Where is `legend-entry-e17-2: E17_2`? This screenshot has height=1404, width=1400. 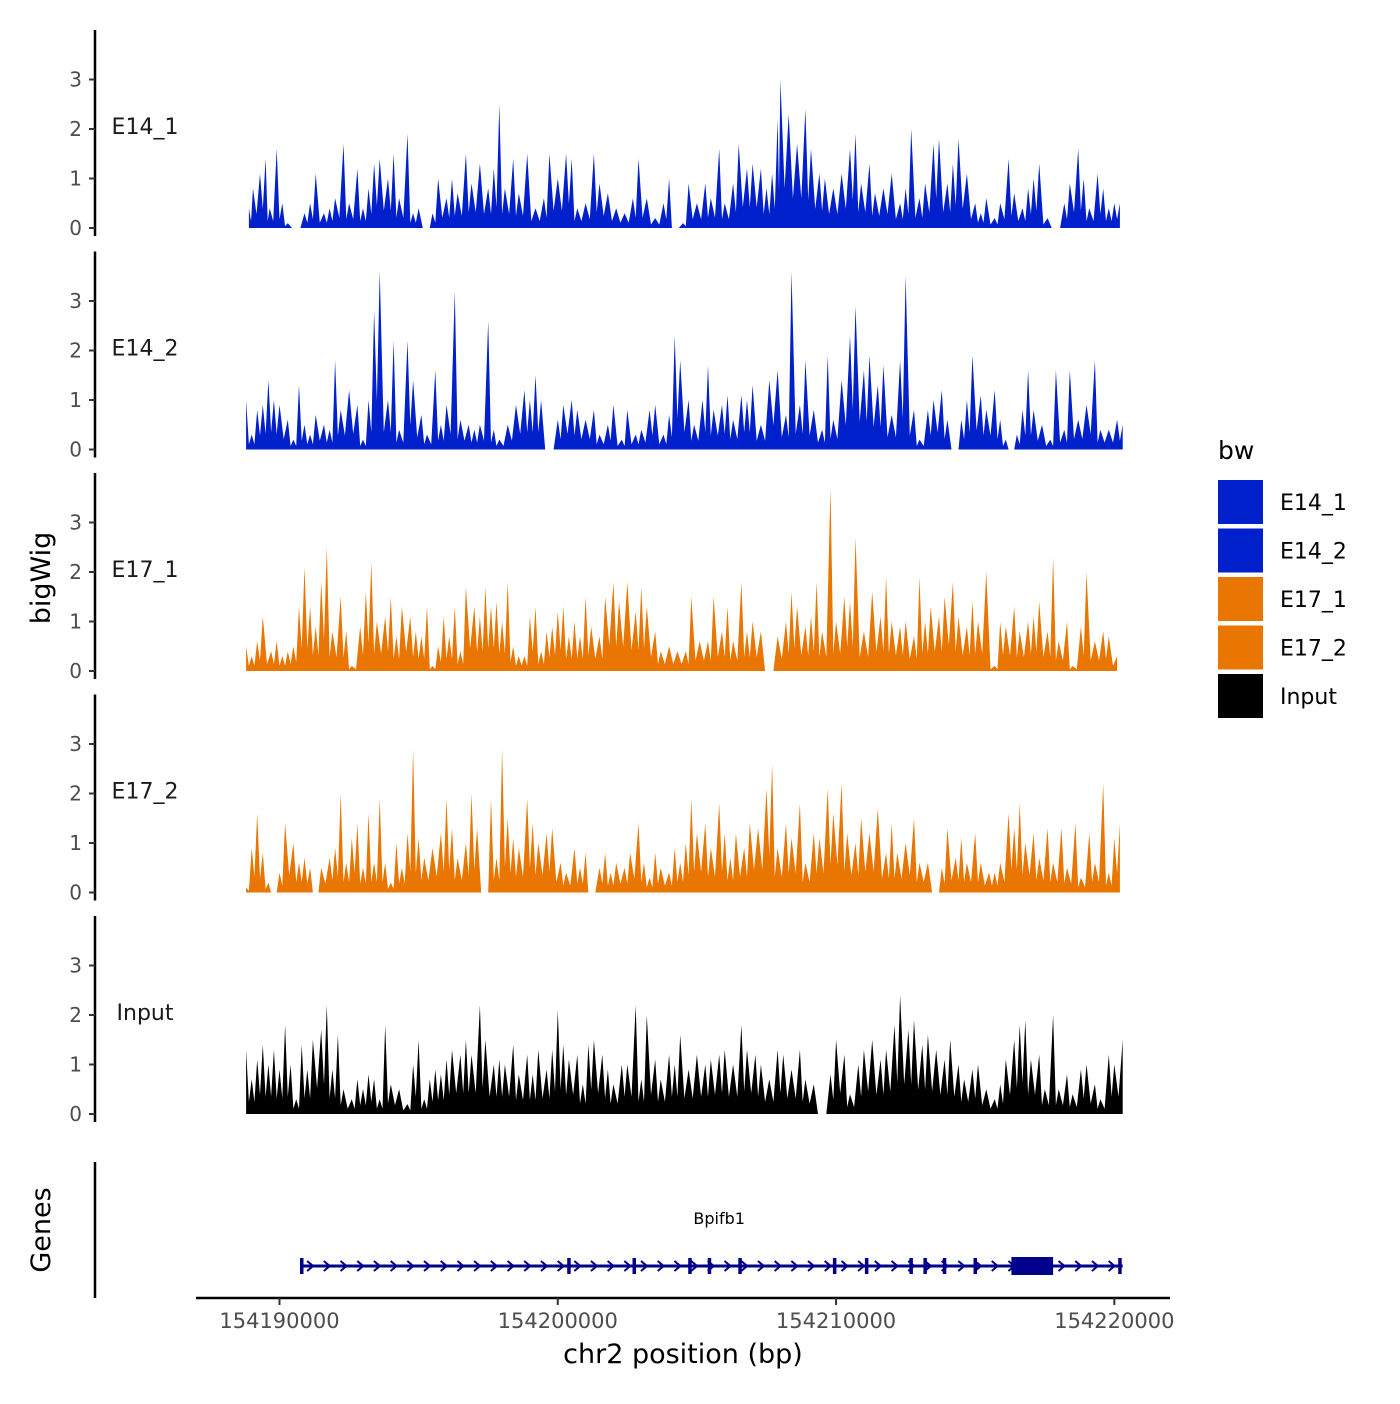
legend-entry-e17-2: E17_2 is located at coordinates (1282, 647).